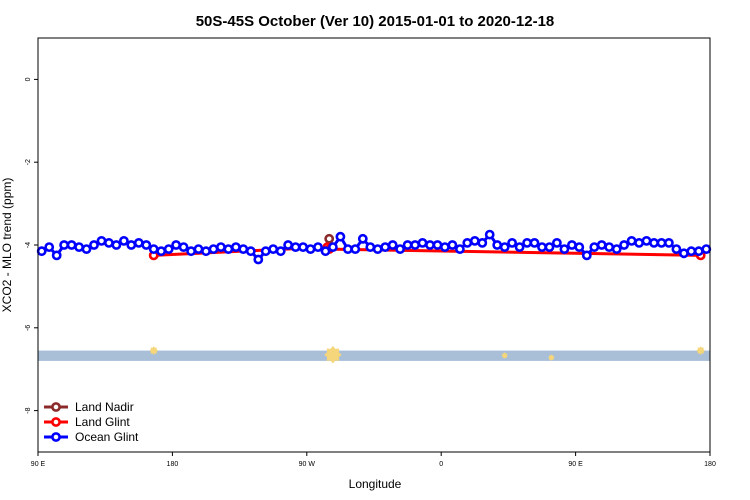 Image resolution: width=750 pixels, height=500 pixels. What do you see at coordinates (28, 410) in the screenshot?
I see `y-tick-label: -8` at bounding box center [28, 410].